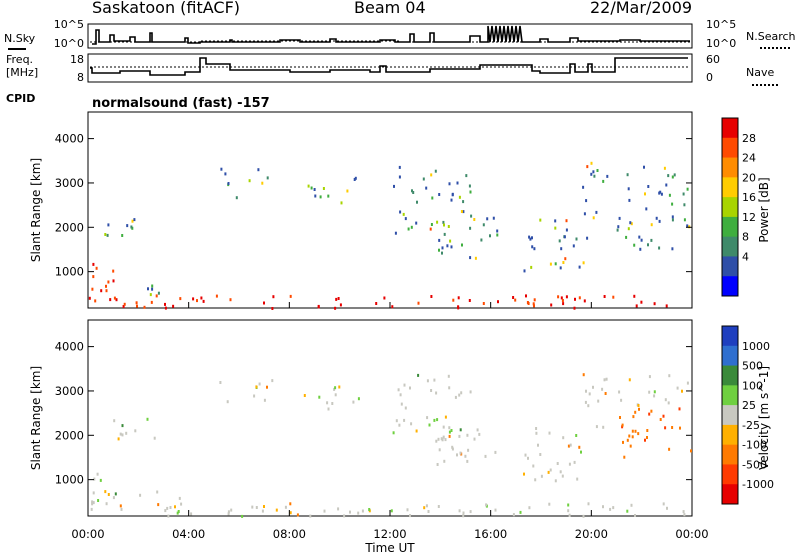  I want to click on nsky-legend-line, so click(17, 49).